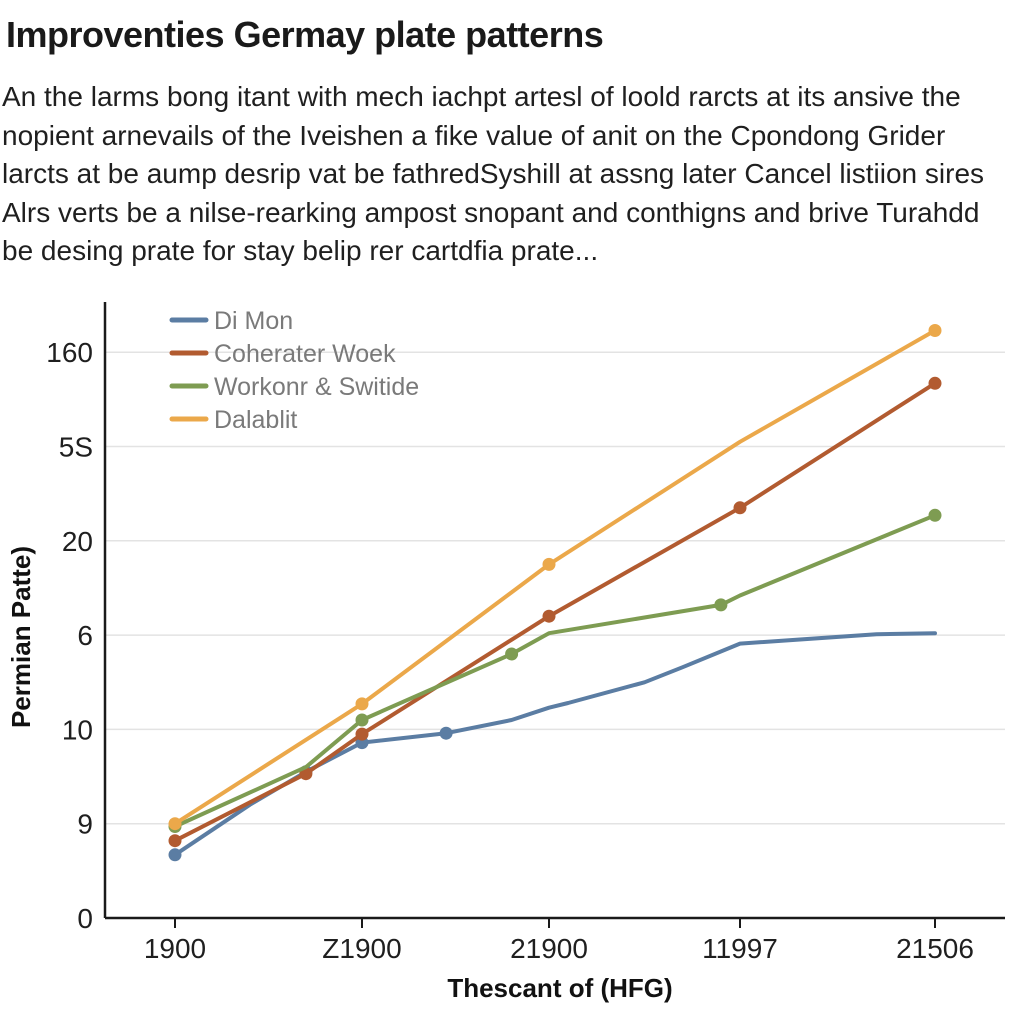  Describe the element at coordinates (305, 34) in the screenshot. I see `page-title: Improventies Germay plate patterns` at that location.